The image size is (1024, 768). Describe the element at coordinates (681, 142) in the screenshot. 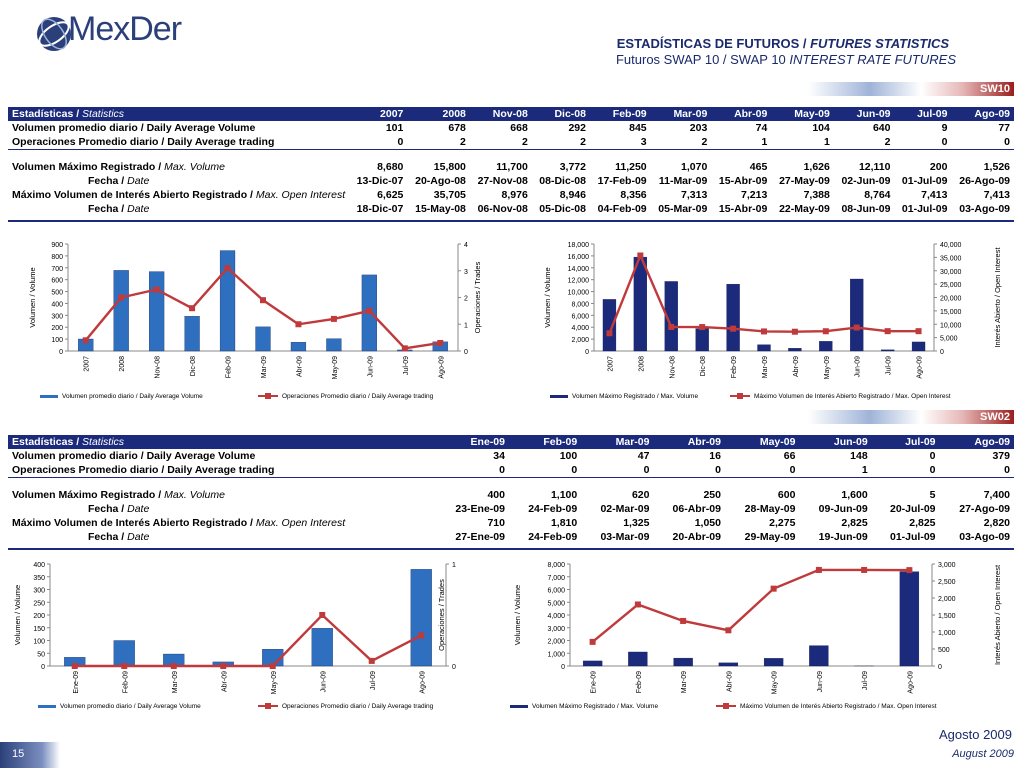

I see `table-cell: 2` at that location.